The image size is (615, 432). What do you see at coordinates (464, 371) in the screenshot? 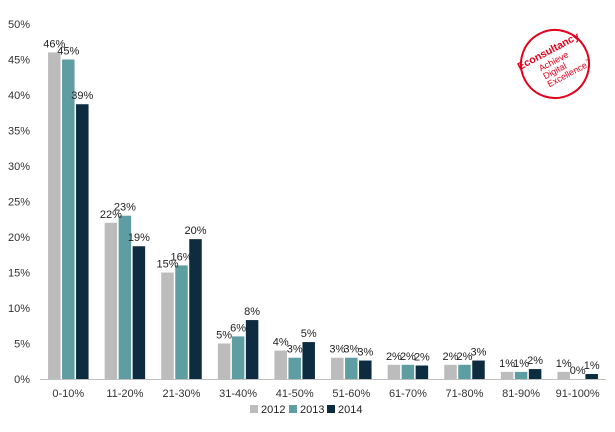
I see `bar-2013-71-80%` at bounding box center [464, 371].